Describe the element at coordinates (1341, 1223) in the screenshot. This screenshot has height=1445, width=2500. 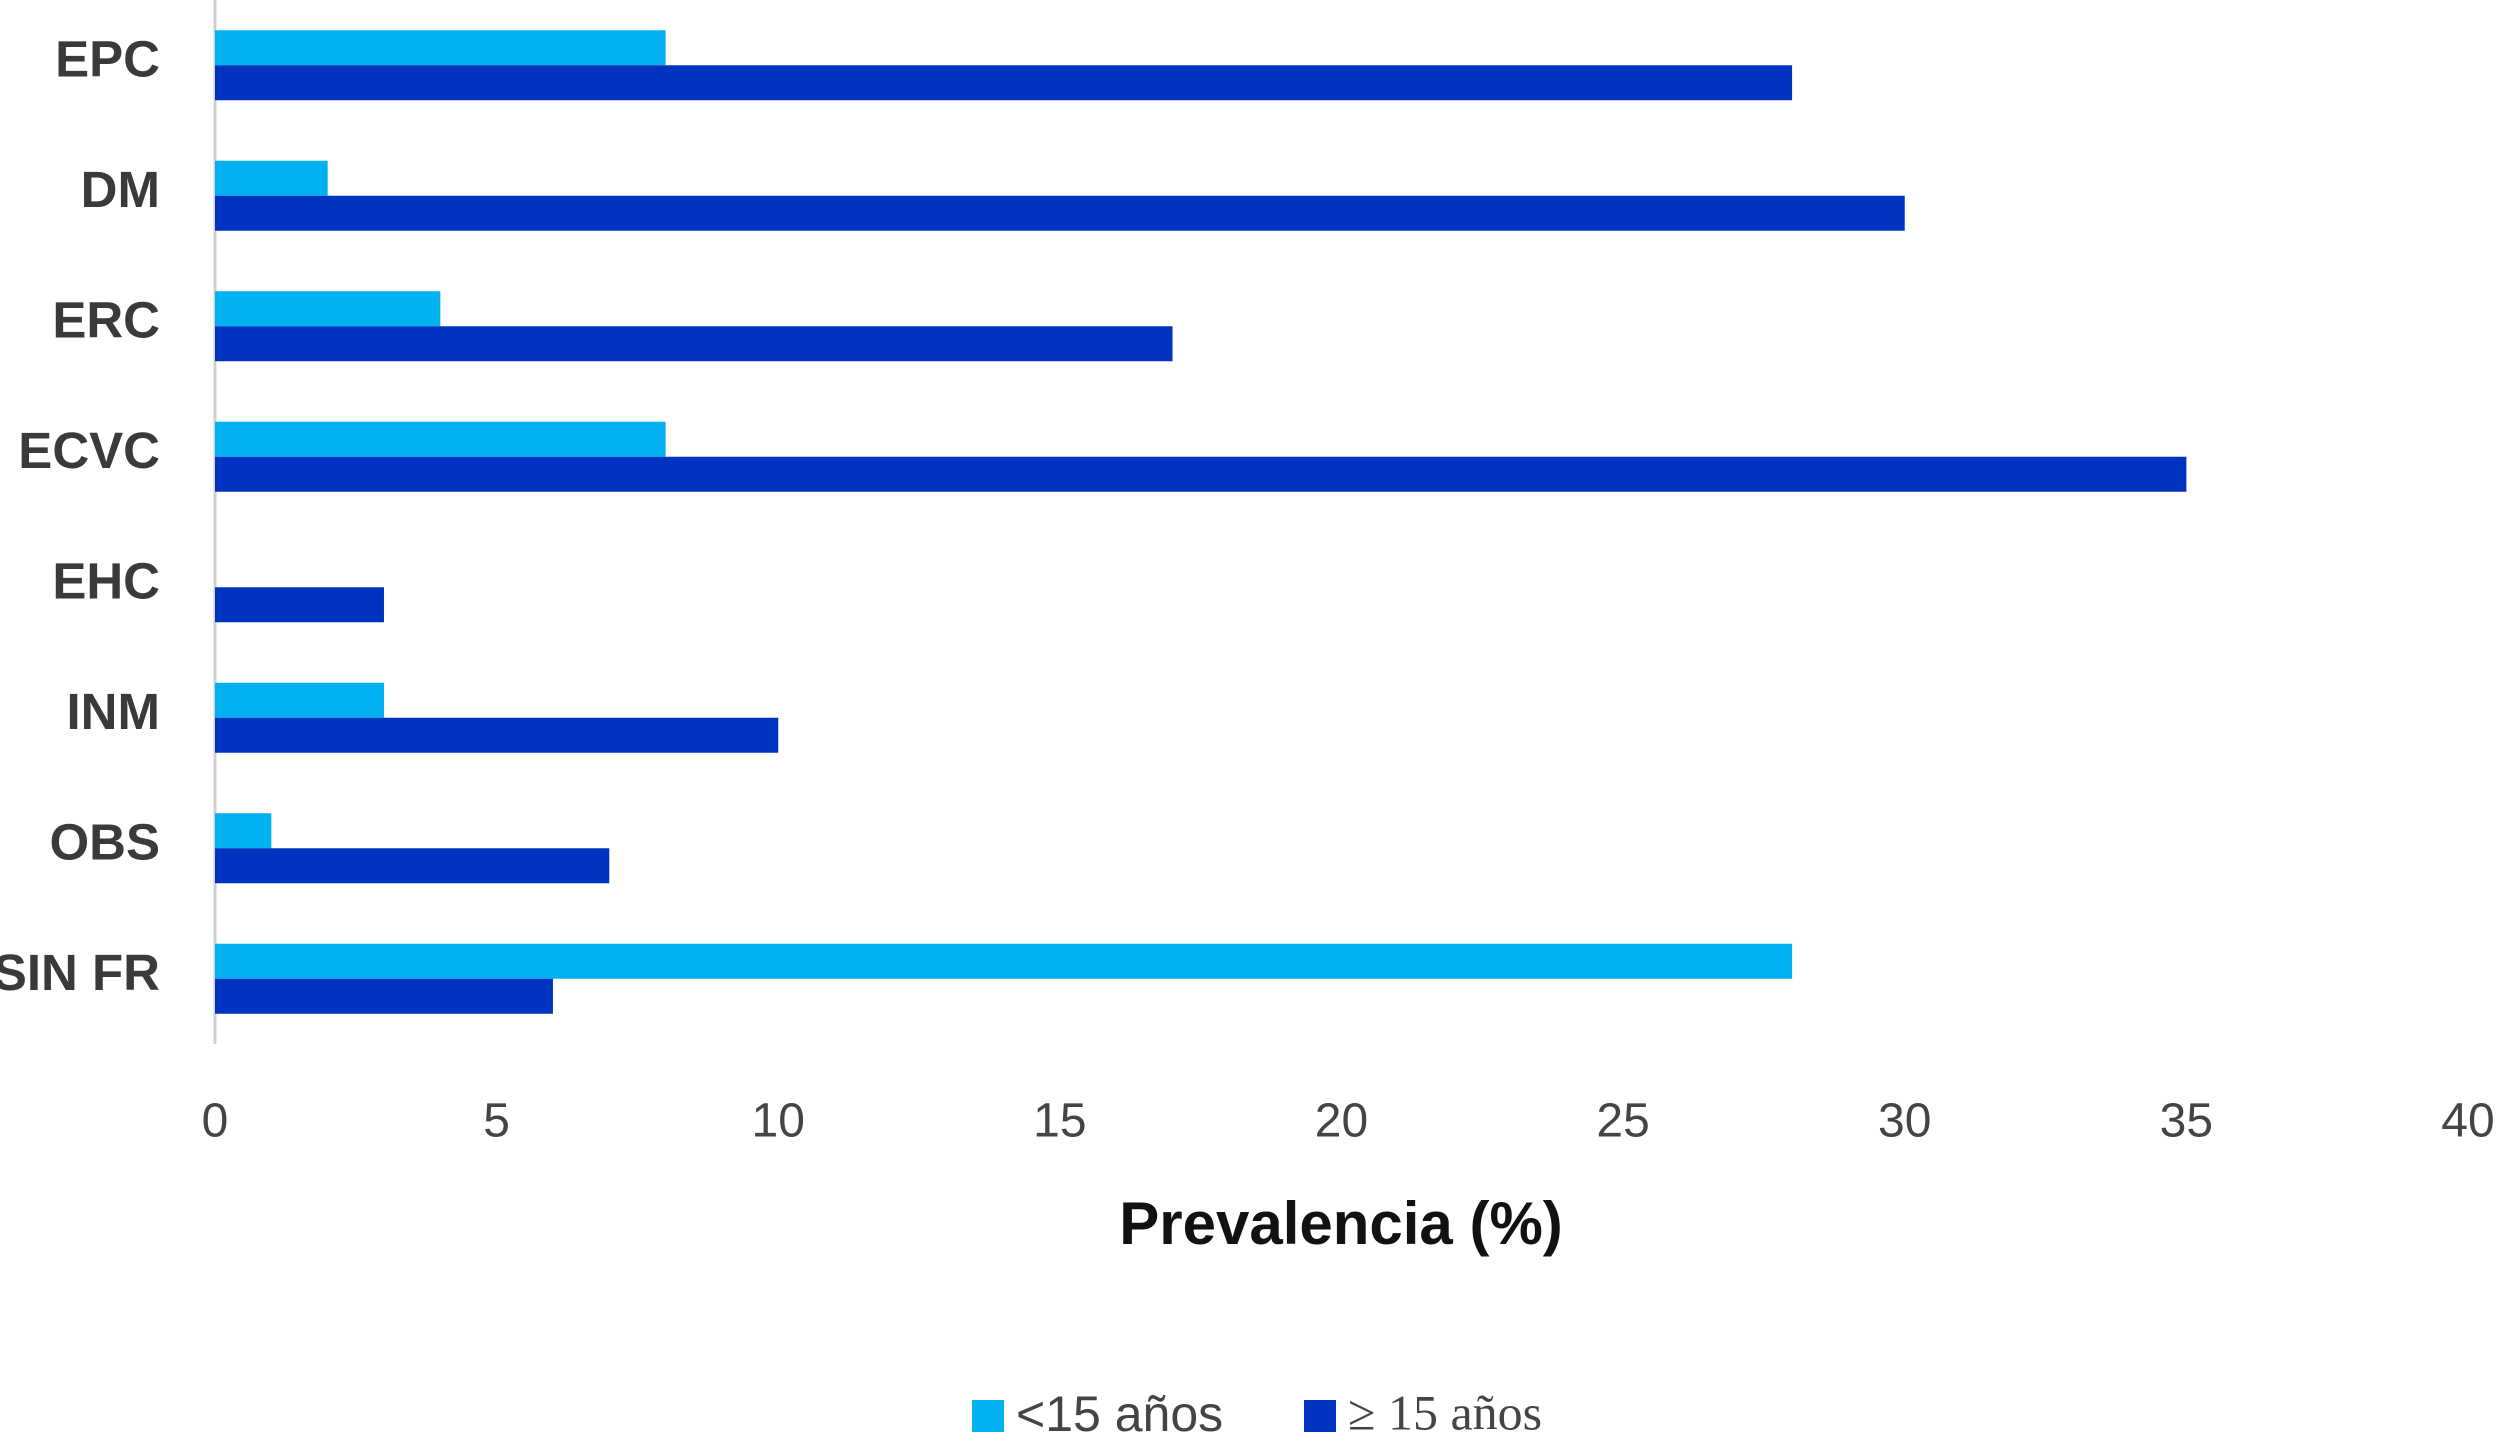
I see `x-axis-title: Prevalencia (%)` at that location.